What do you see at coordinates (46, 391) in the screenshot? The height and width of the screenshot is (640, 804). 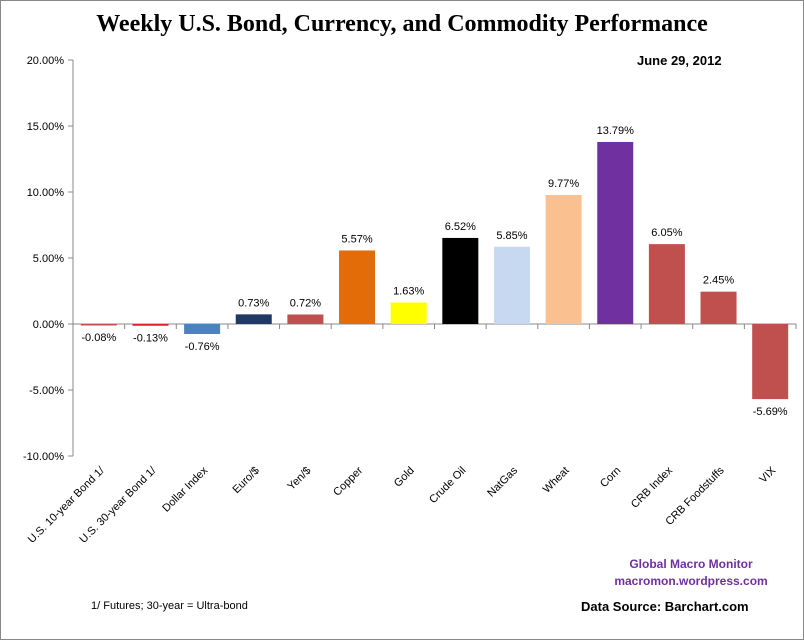 I see `y-tick-label: -5.00%` at bounding box center [46, 391].